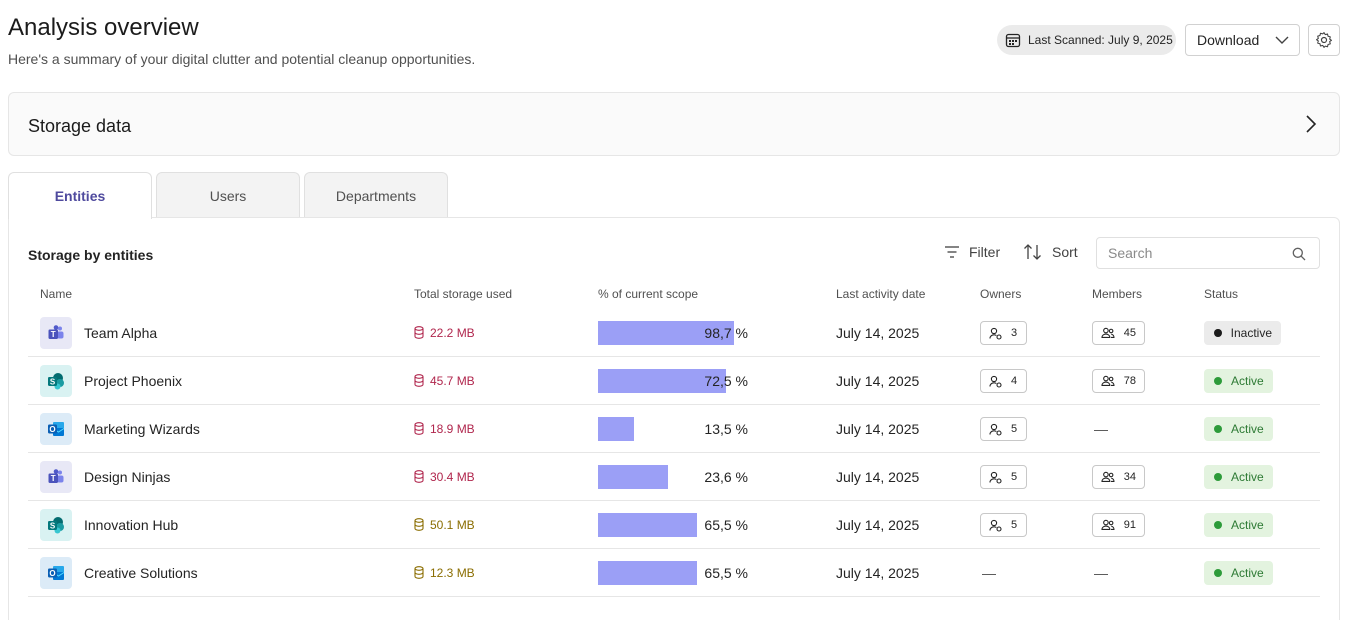 The image size is (1352, 620). What do you see at coordinates (1118, 477) in the screenshot?
I see `members-chip: 34` at bounding box center [1118, 477].